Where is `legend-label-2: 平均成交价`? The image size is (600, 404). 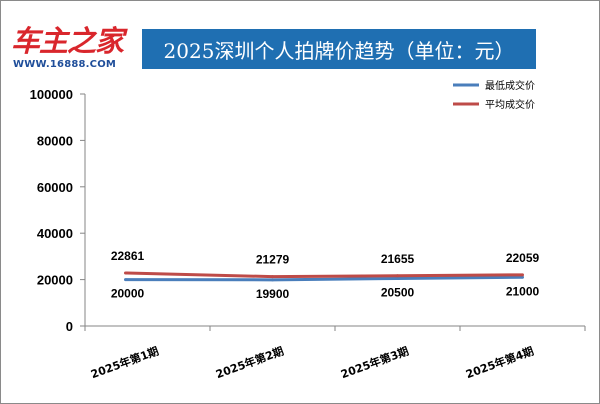 legend-label-2: 平均成交价 is located at coordinates (510, 104).